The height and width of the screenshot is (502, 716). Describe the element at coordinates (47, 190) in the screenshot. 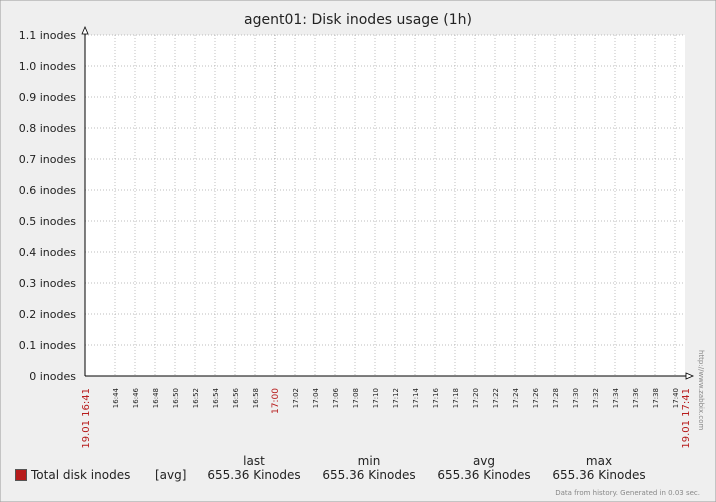

I see `y-tick-label: 0.6 inodes` at that location.